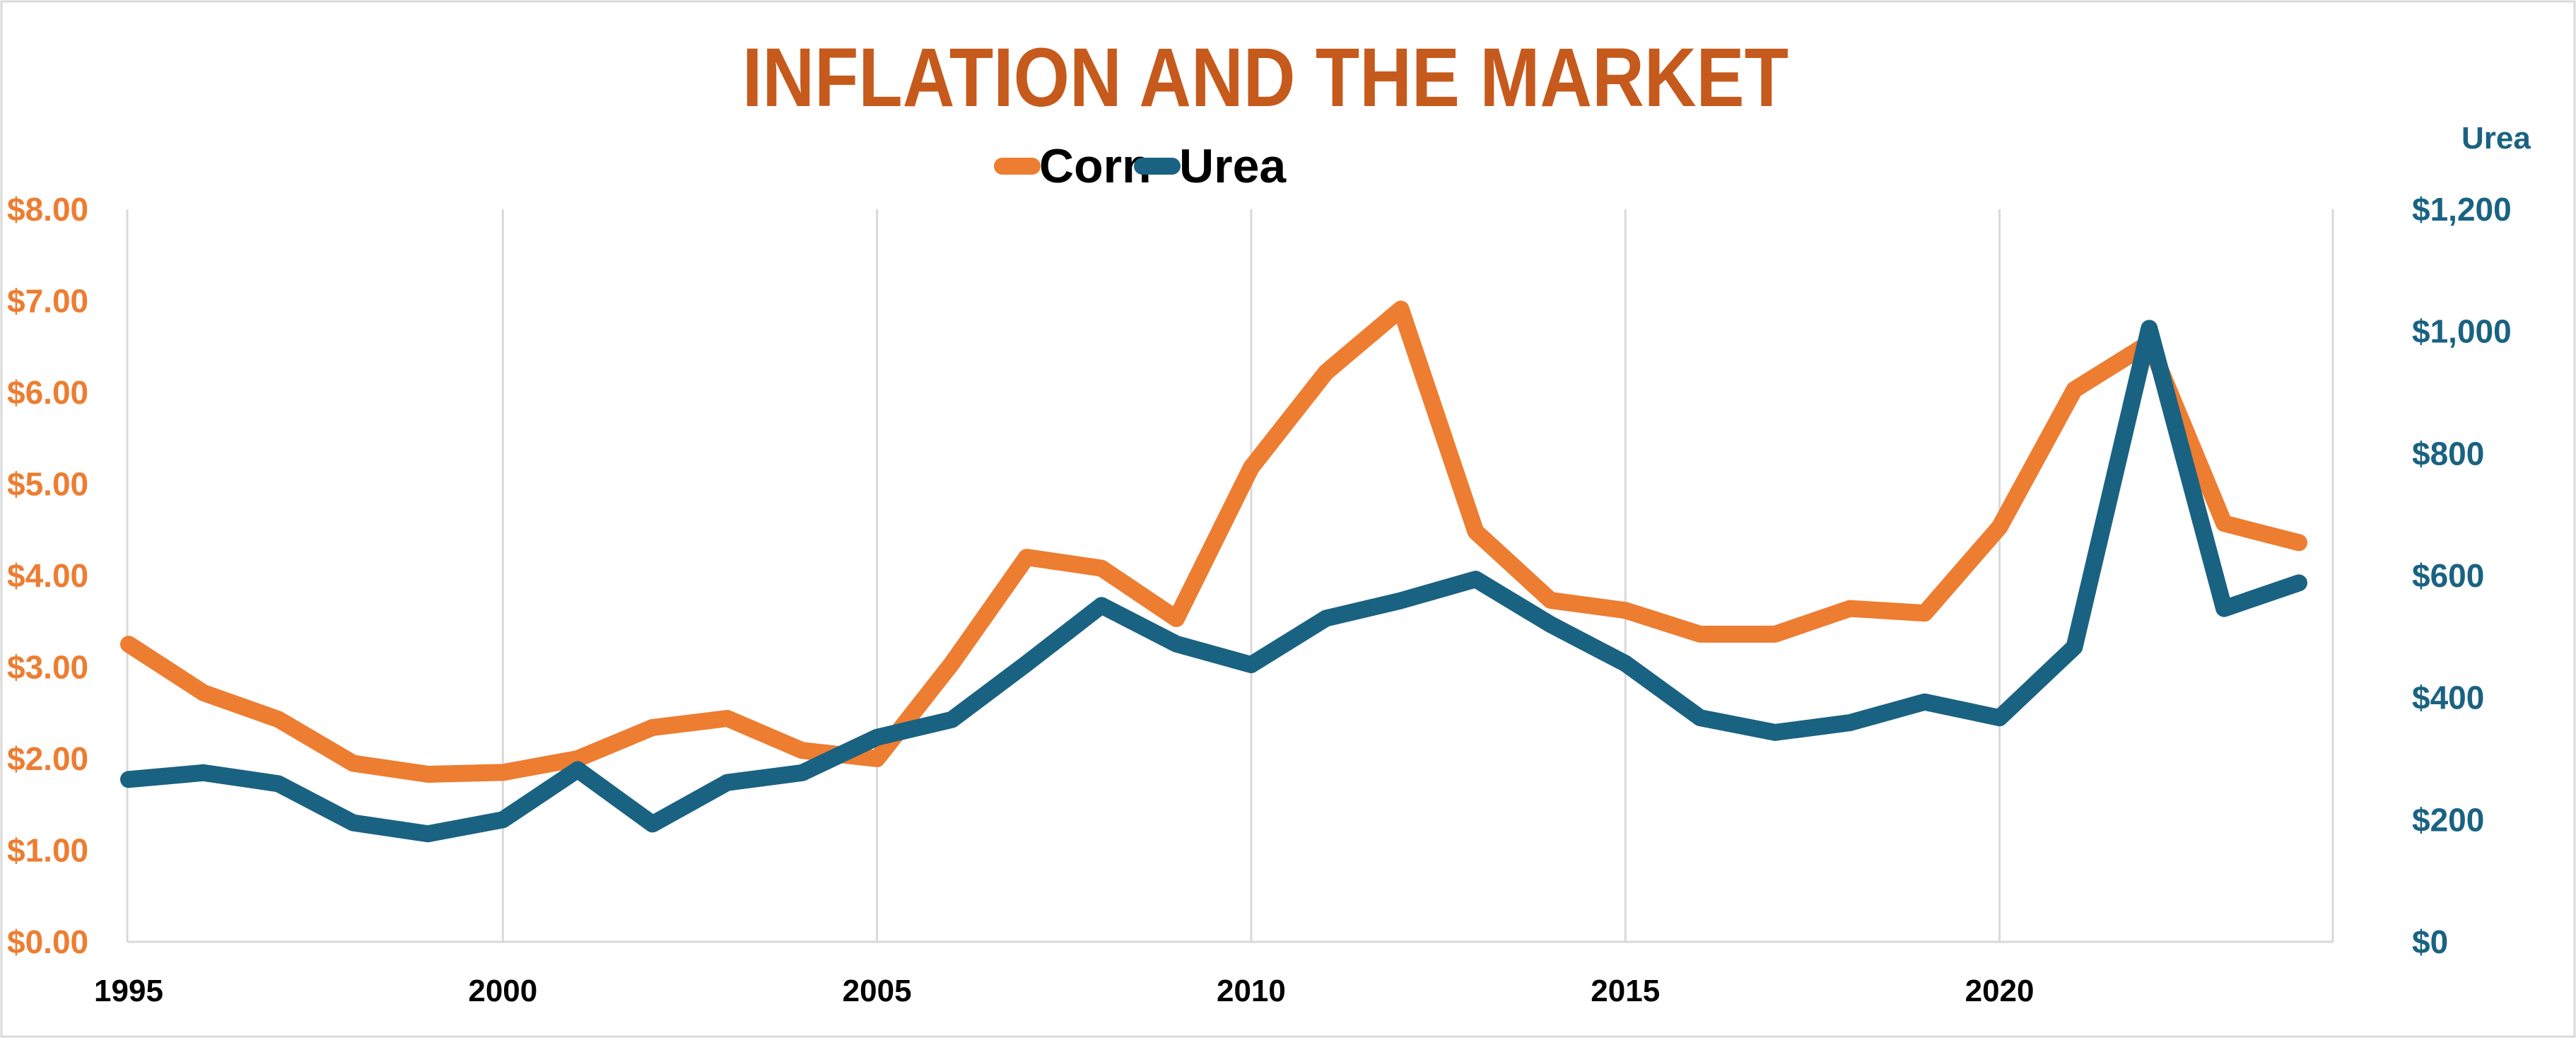 This screenshot has width=2576, height=1038. I want to click on x-tick-label: 2000, so click(503, 991).